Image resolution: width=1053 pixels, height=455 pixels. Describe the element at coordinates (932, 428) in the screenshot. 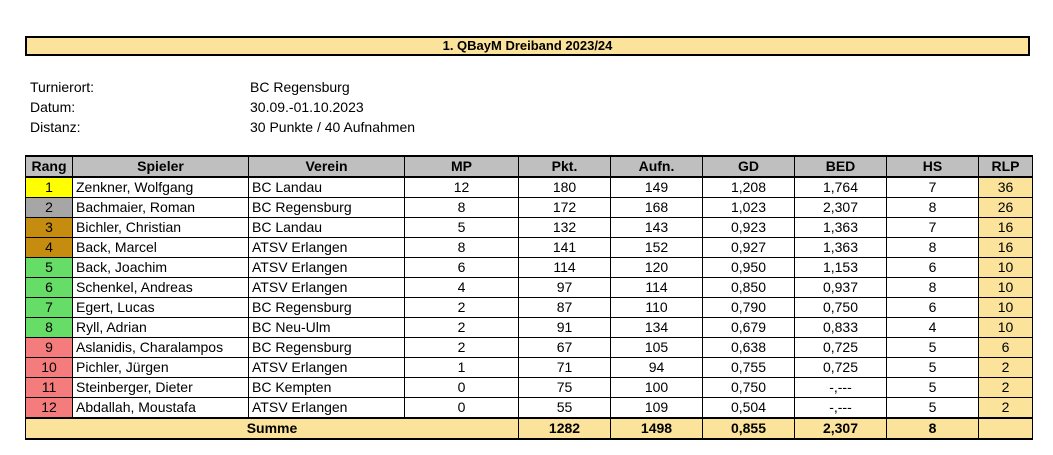

I see `summary-hs: 8` at that location.